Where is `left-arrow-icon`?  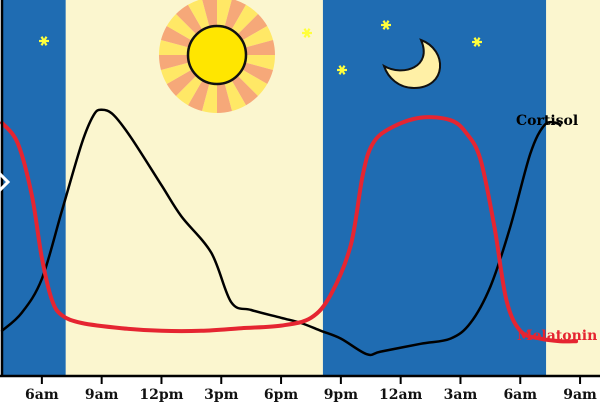
left-arrow-icon is located at coordinates (5, 182).